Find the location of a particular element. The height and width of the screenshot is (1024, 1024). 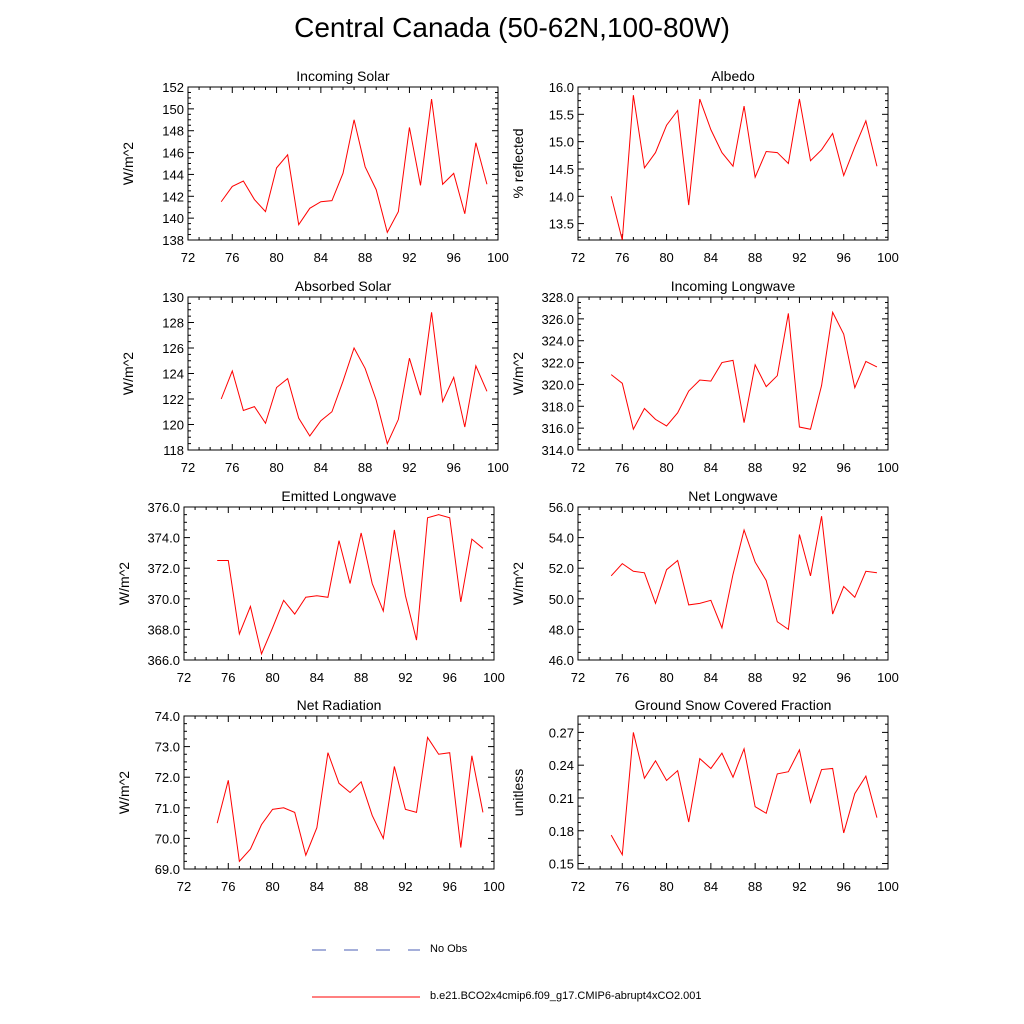

y-tick-label: 150 is located at coordinates (173, 109).